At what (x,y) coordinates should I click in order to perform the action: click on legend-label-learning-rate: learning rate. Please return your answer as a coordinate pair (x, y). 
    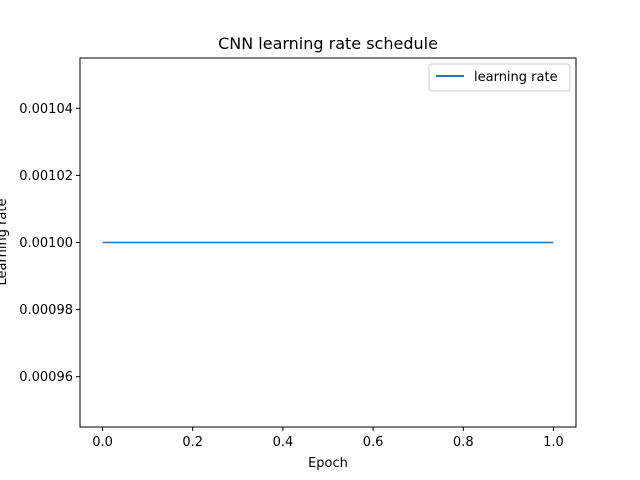
    Looking at the image, I should click on (516, 77).